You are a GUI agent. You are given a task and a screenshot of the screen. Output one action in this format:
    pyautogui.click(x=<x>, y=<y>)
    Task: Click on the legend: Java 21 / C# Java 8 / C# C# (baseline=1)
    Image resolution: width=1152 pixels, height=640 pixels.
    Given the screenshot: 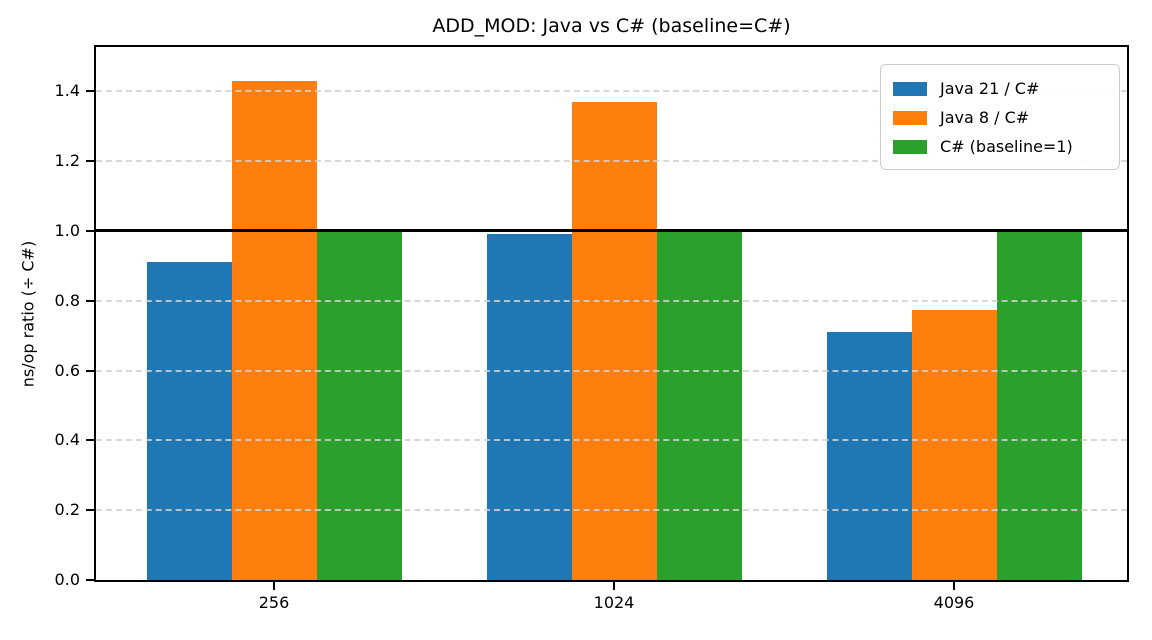 What is the action you would take?
    pyautogui.click(x=1000, y=117)
    